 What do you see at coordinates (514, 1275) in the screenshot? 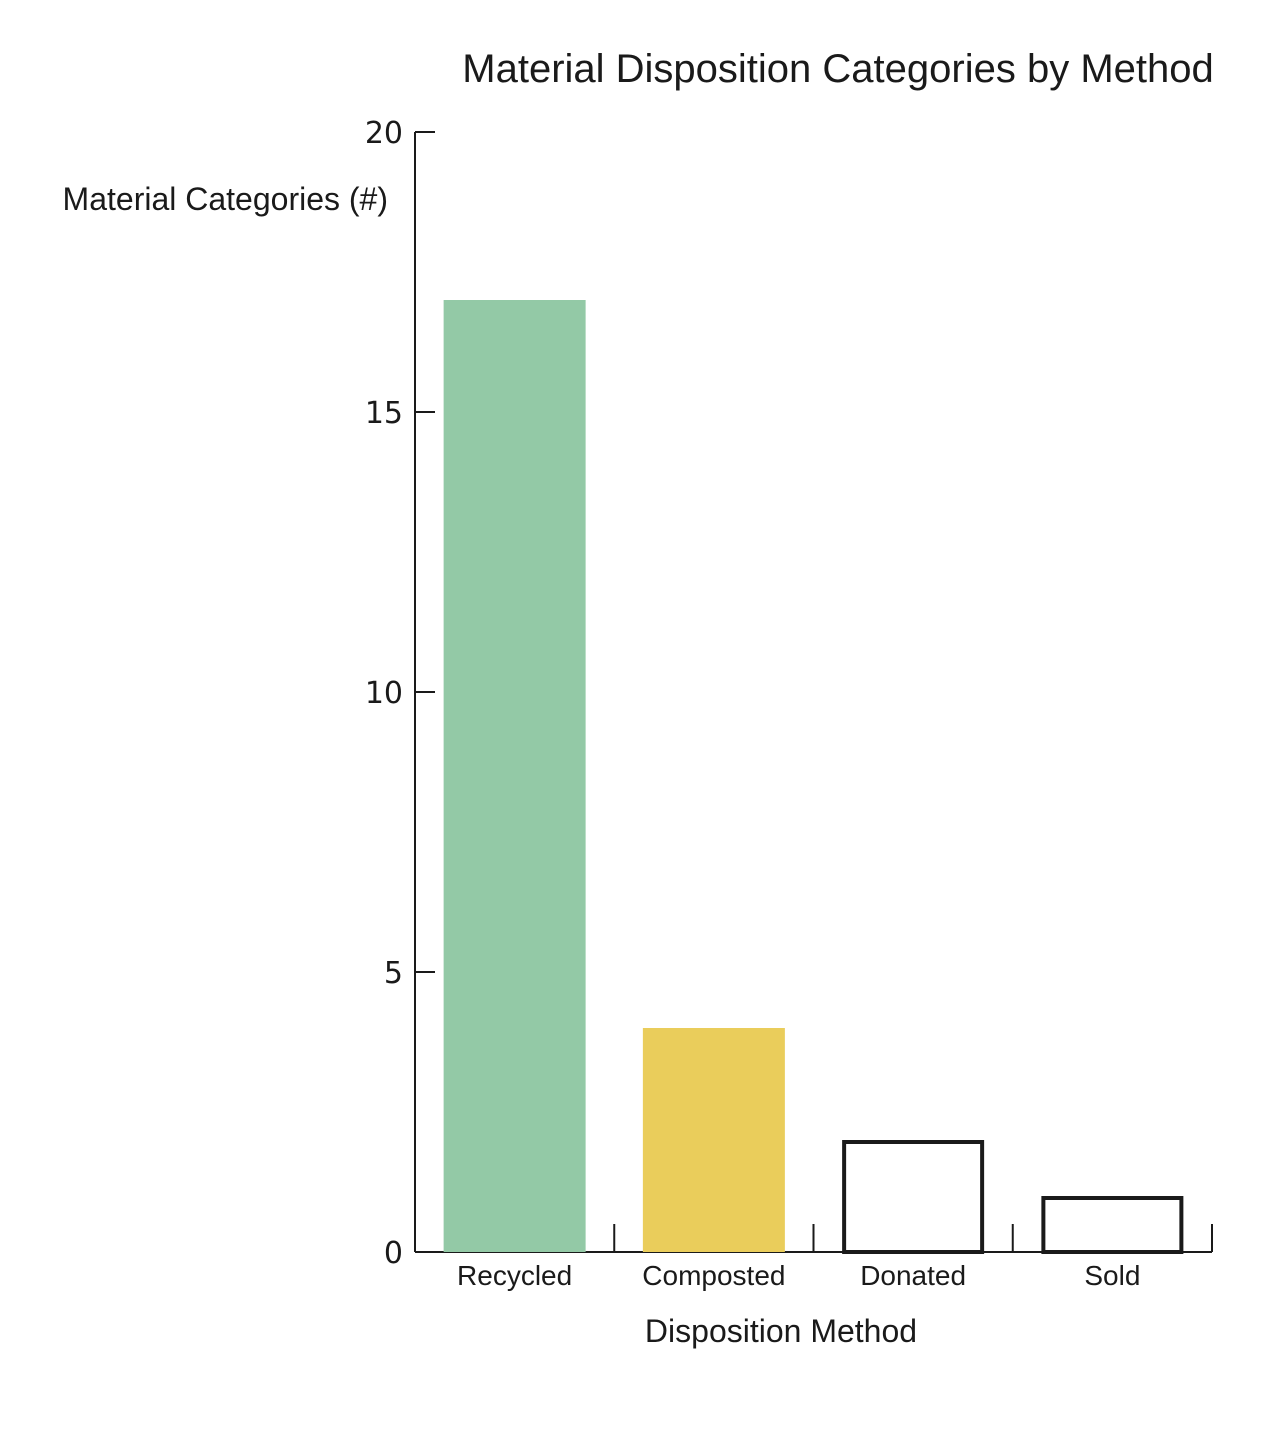
I see `x-tick-label: Recycled` at bounding box center [514, 1275].